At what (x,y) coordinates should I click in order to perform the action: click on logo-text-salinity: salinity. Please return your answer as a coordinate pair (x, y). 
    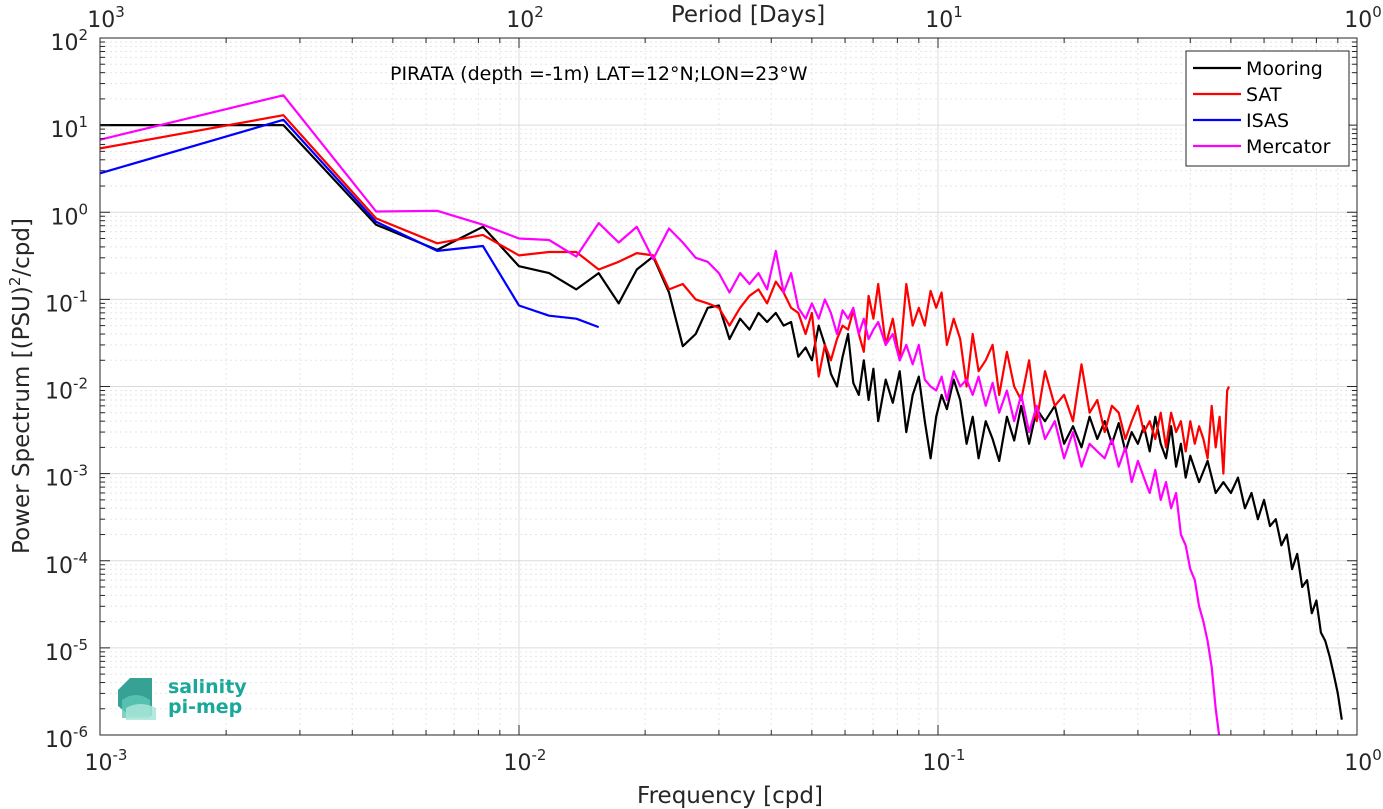
    Looking at the image, I should click on (207, 687).